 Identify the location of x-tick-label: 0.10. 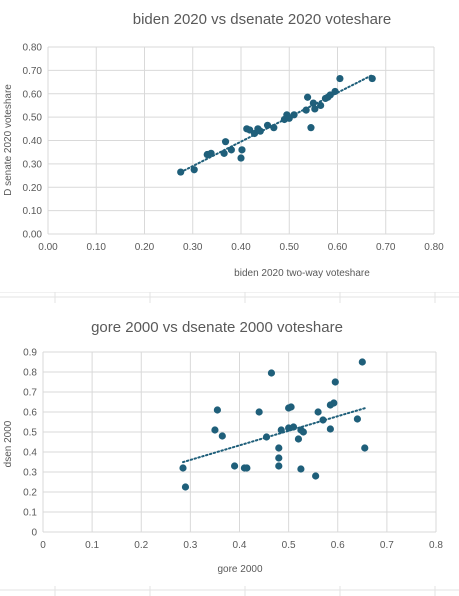
(97, 247).